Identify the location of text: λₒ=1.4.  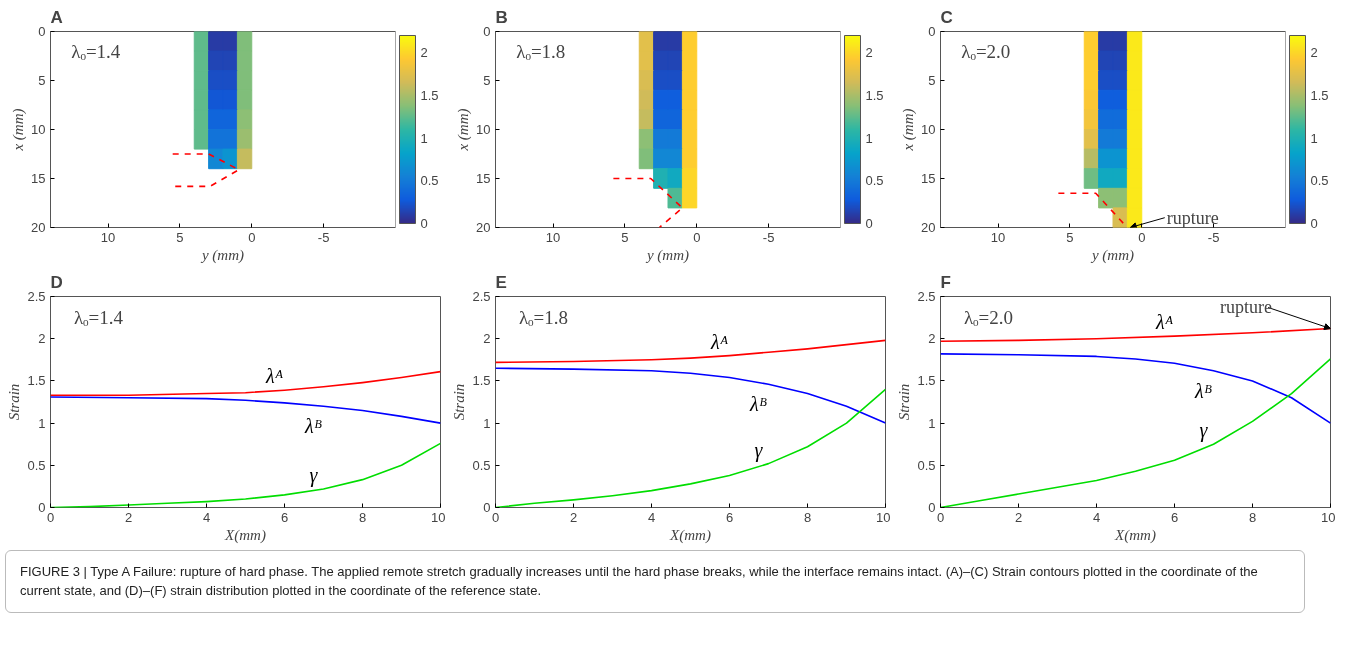
(96, 51).